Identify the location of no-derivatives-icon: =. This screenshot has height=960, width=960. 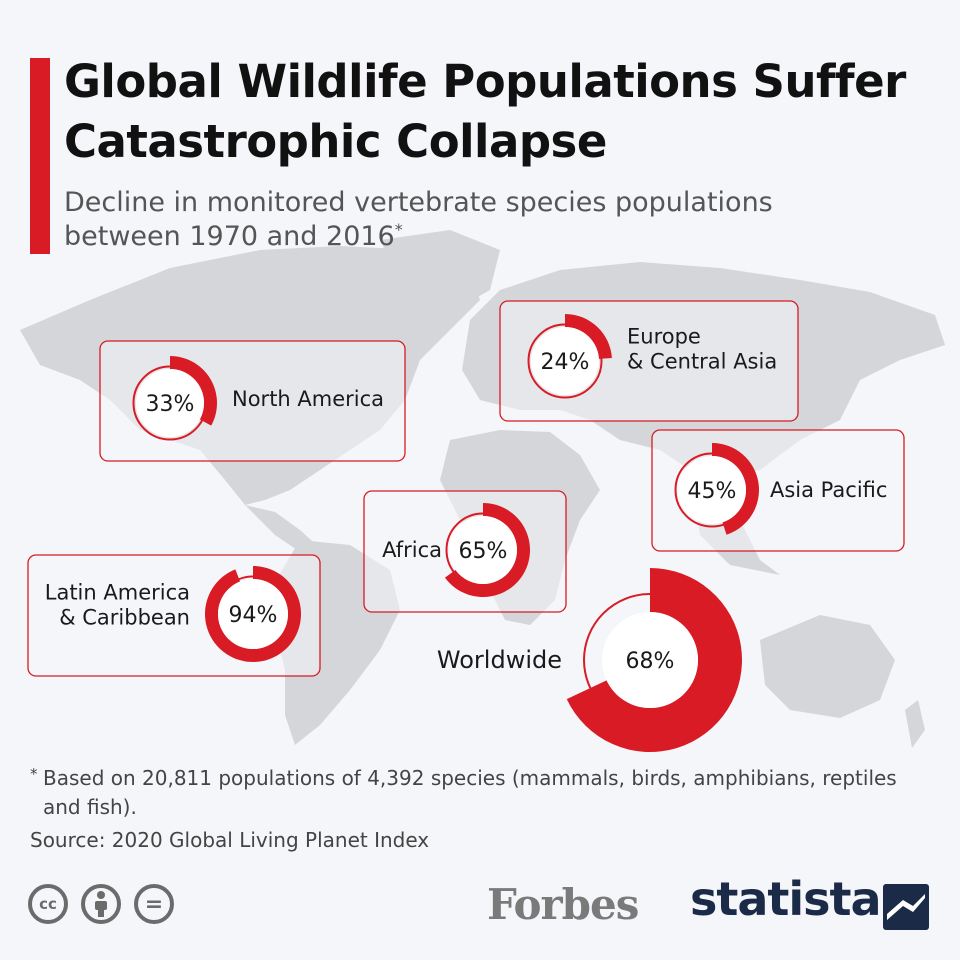
(154, 904).